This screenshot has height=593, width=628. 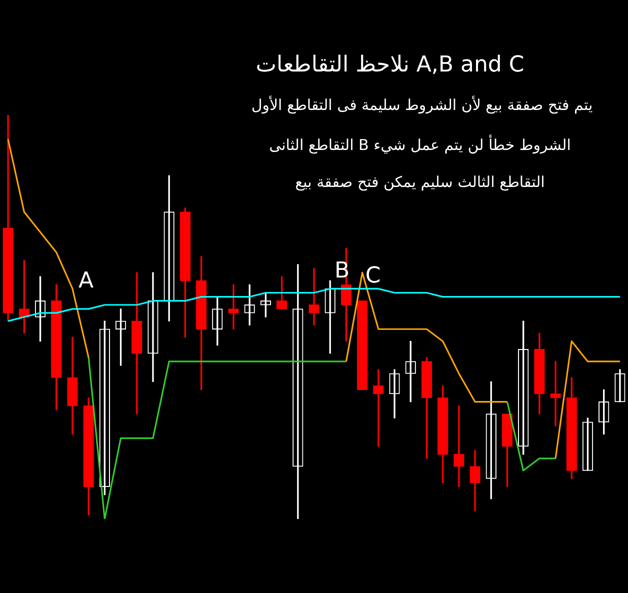 I want to click on text: يتم فتح صفقة بيع لأن الشروط سليمة فى التقاطع الأول, so click(x=422, y=104).